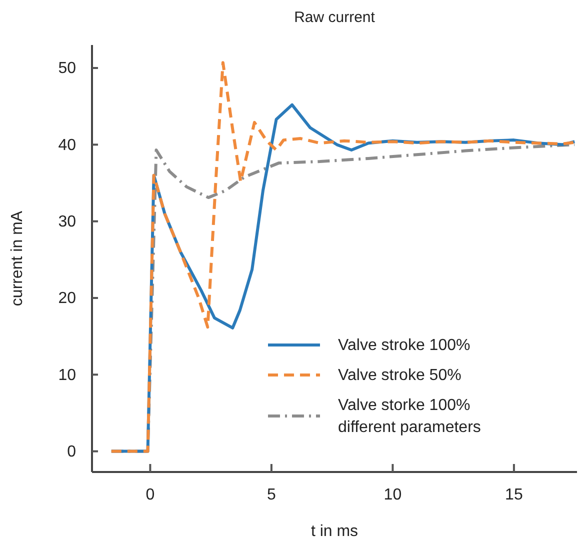 This screenshot has width=587, height=548. Describe the element at coordinates (334, 531) in the screenshot. I see `x-axis-title: t in ms` at that location.